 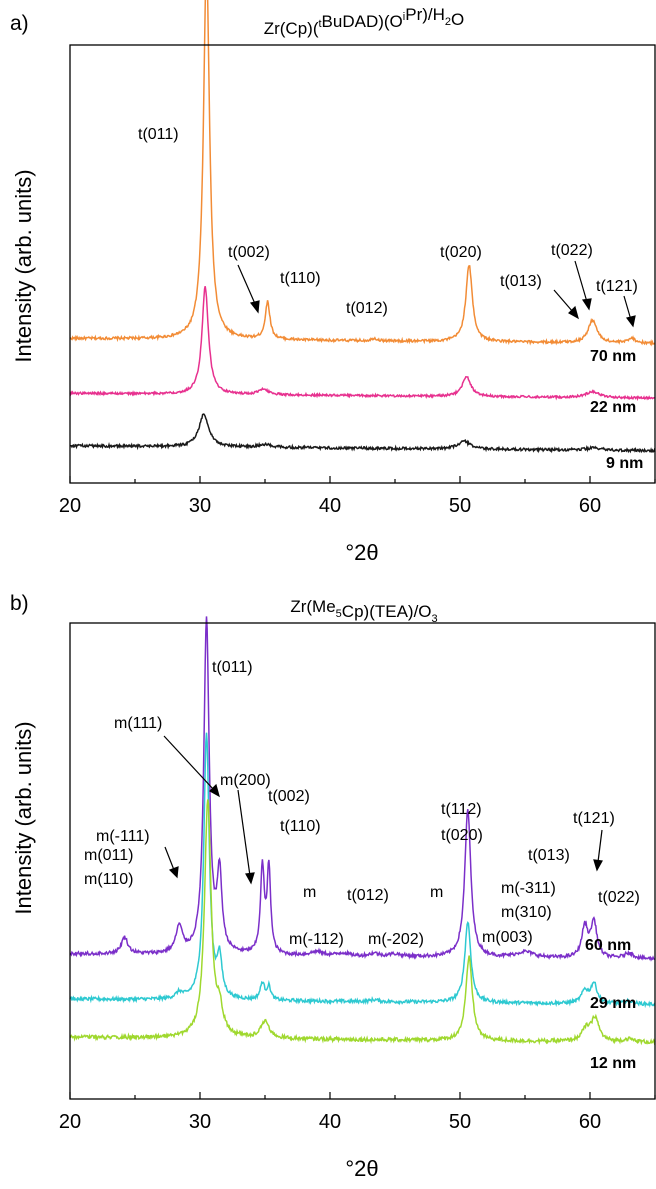 I want to click on annotation-b-t112: t(112), so click(x=461, y=809).